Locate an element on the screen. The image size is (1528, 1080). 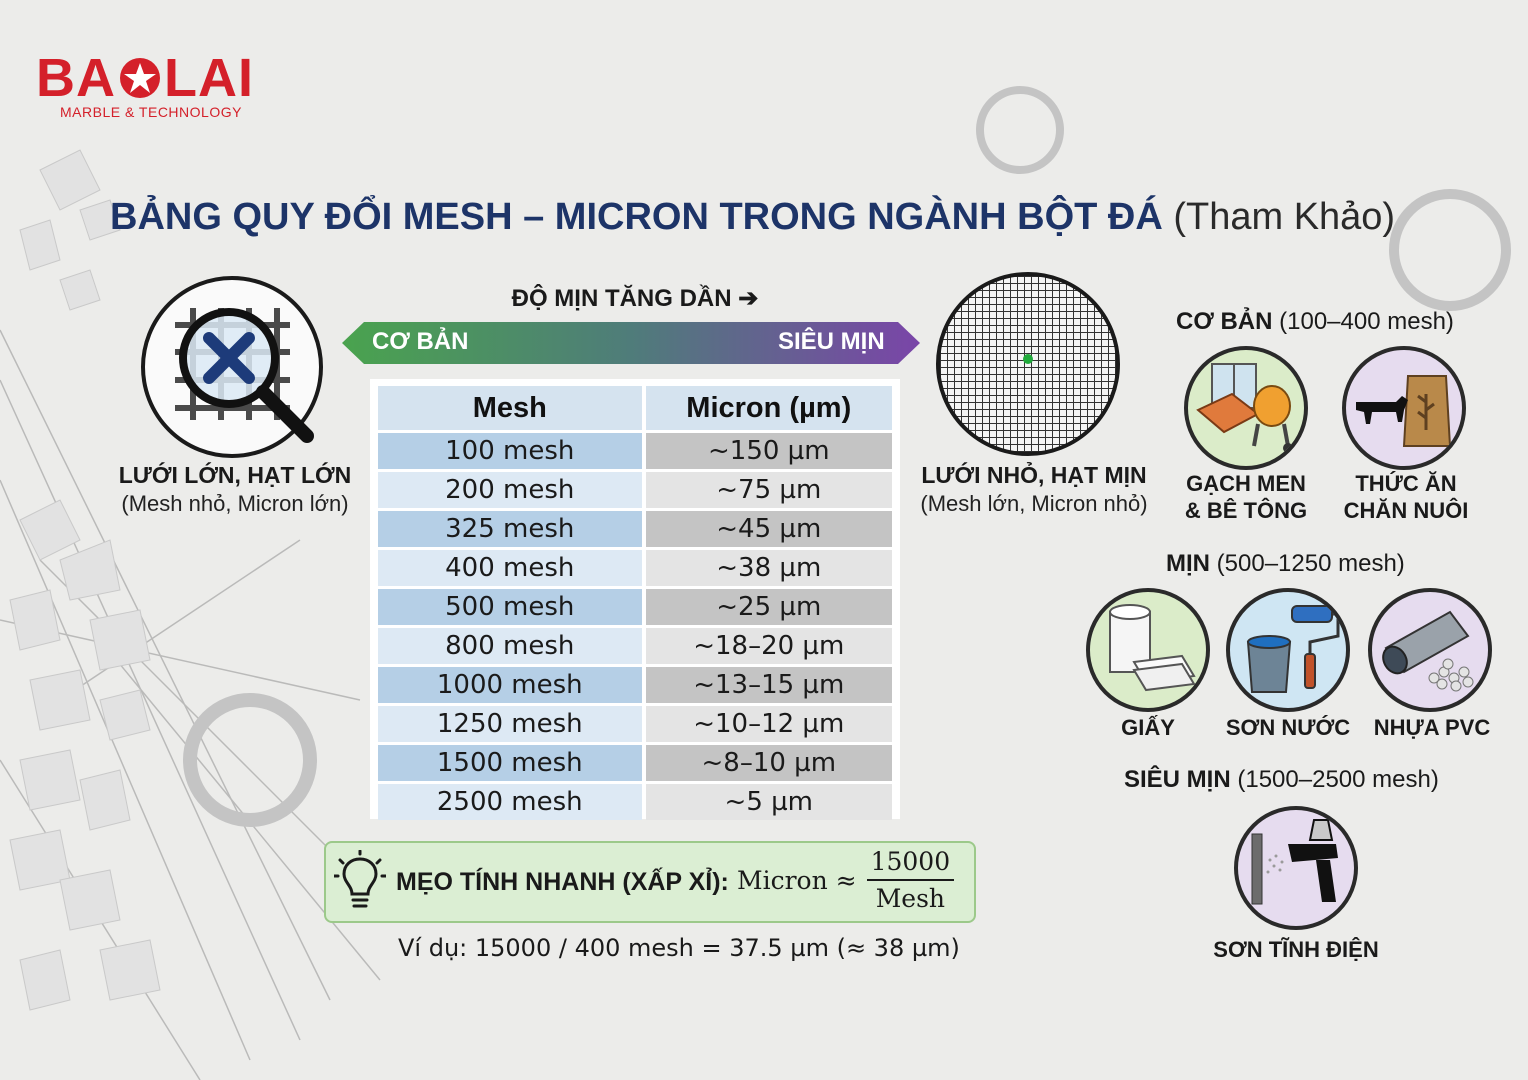
micron-cell: ~5 µm is located at coordinates (768, 802).